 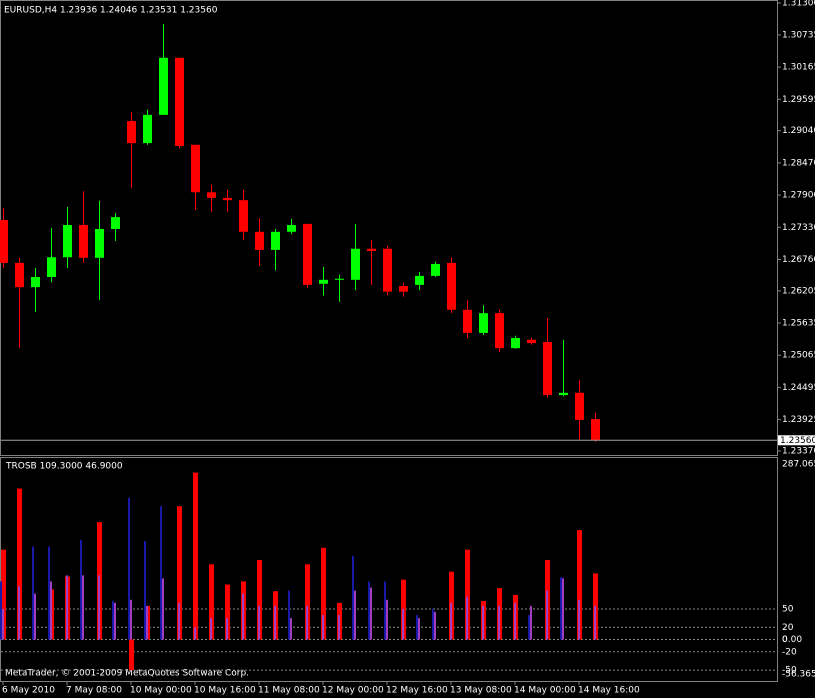 I want to click on y-tick-label: 1.23370, so click(x=798, y=452).